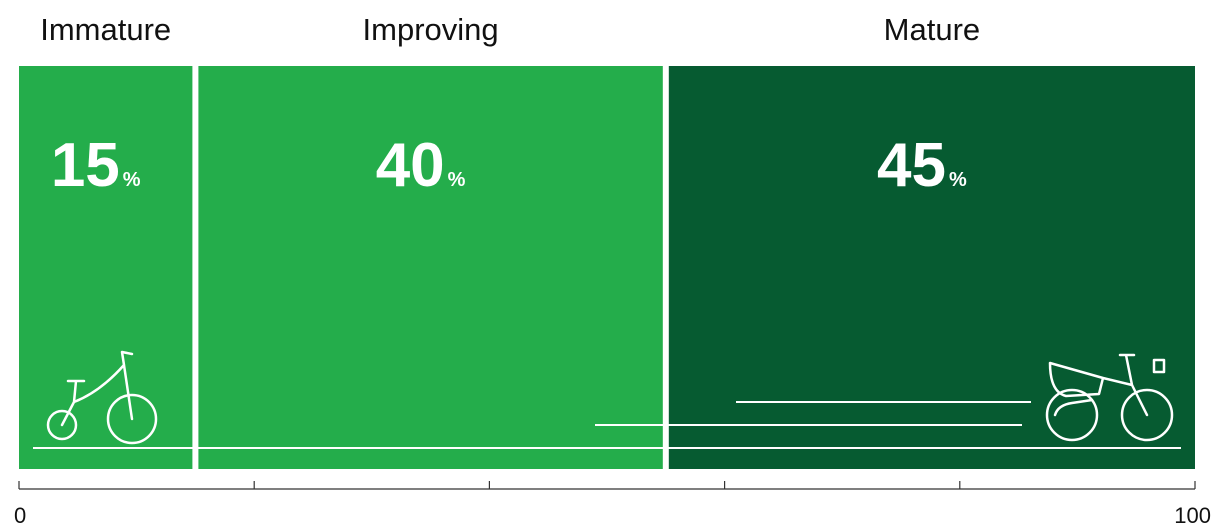 The width and height of the screenshot is (1228, 529). I want to click on x-axis: 0 100, so click(612, 504).